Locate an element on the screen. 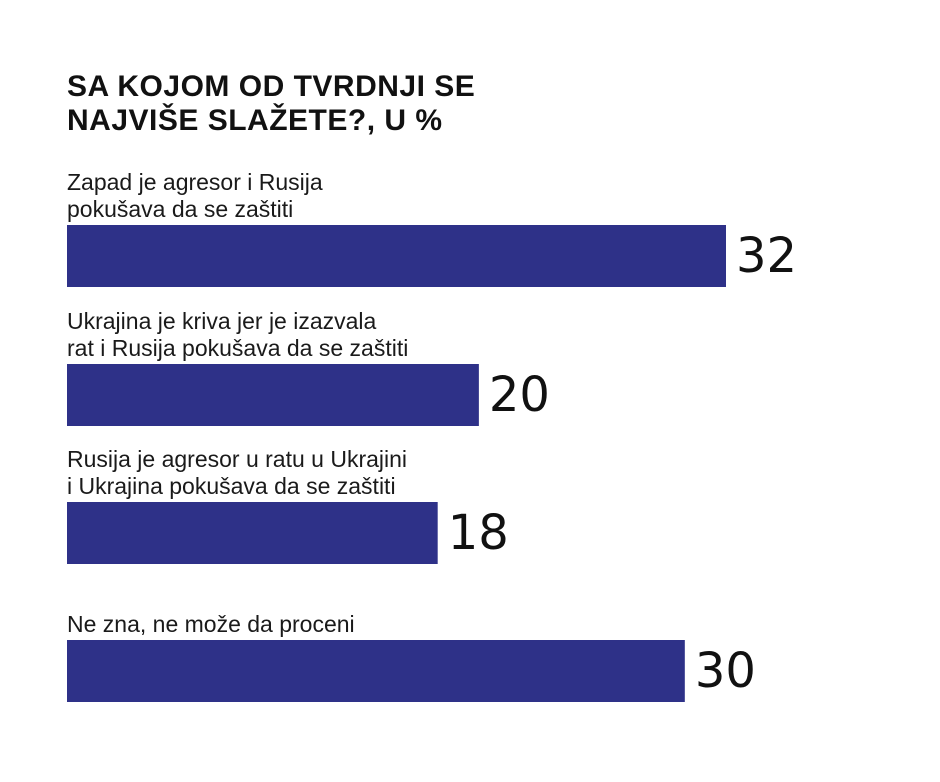 This screenshot has height=782, width=940. category-label: rat i Rusija pokušava da se zaštiti is located at coordinates (237, 348).